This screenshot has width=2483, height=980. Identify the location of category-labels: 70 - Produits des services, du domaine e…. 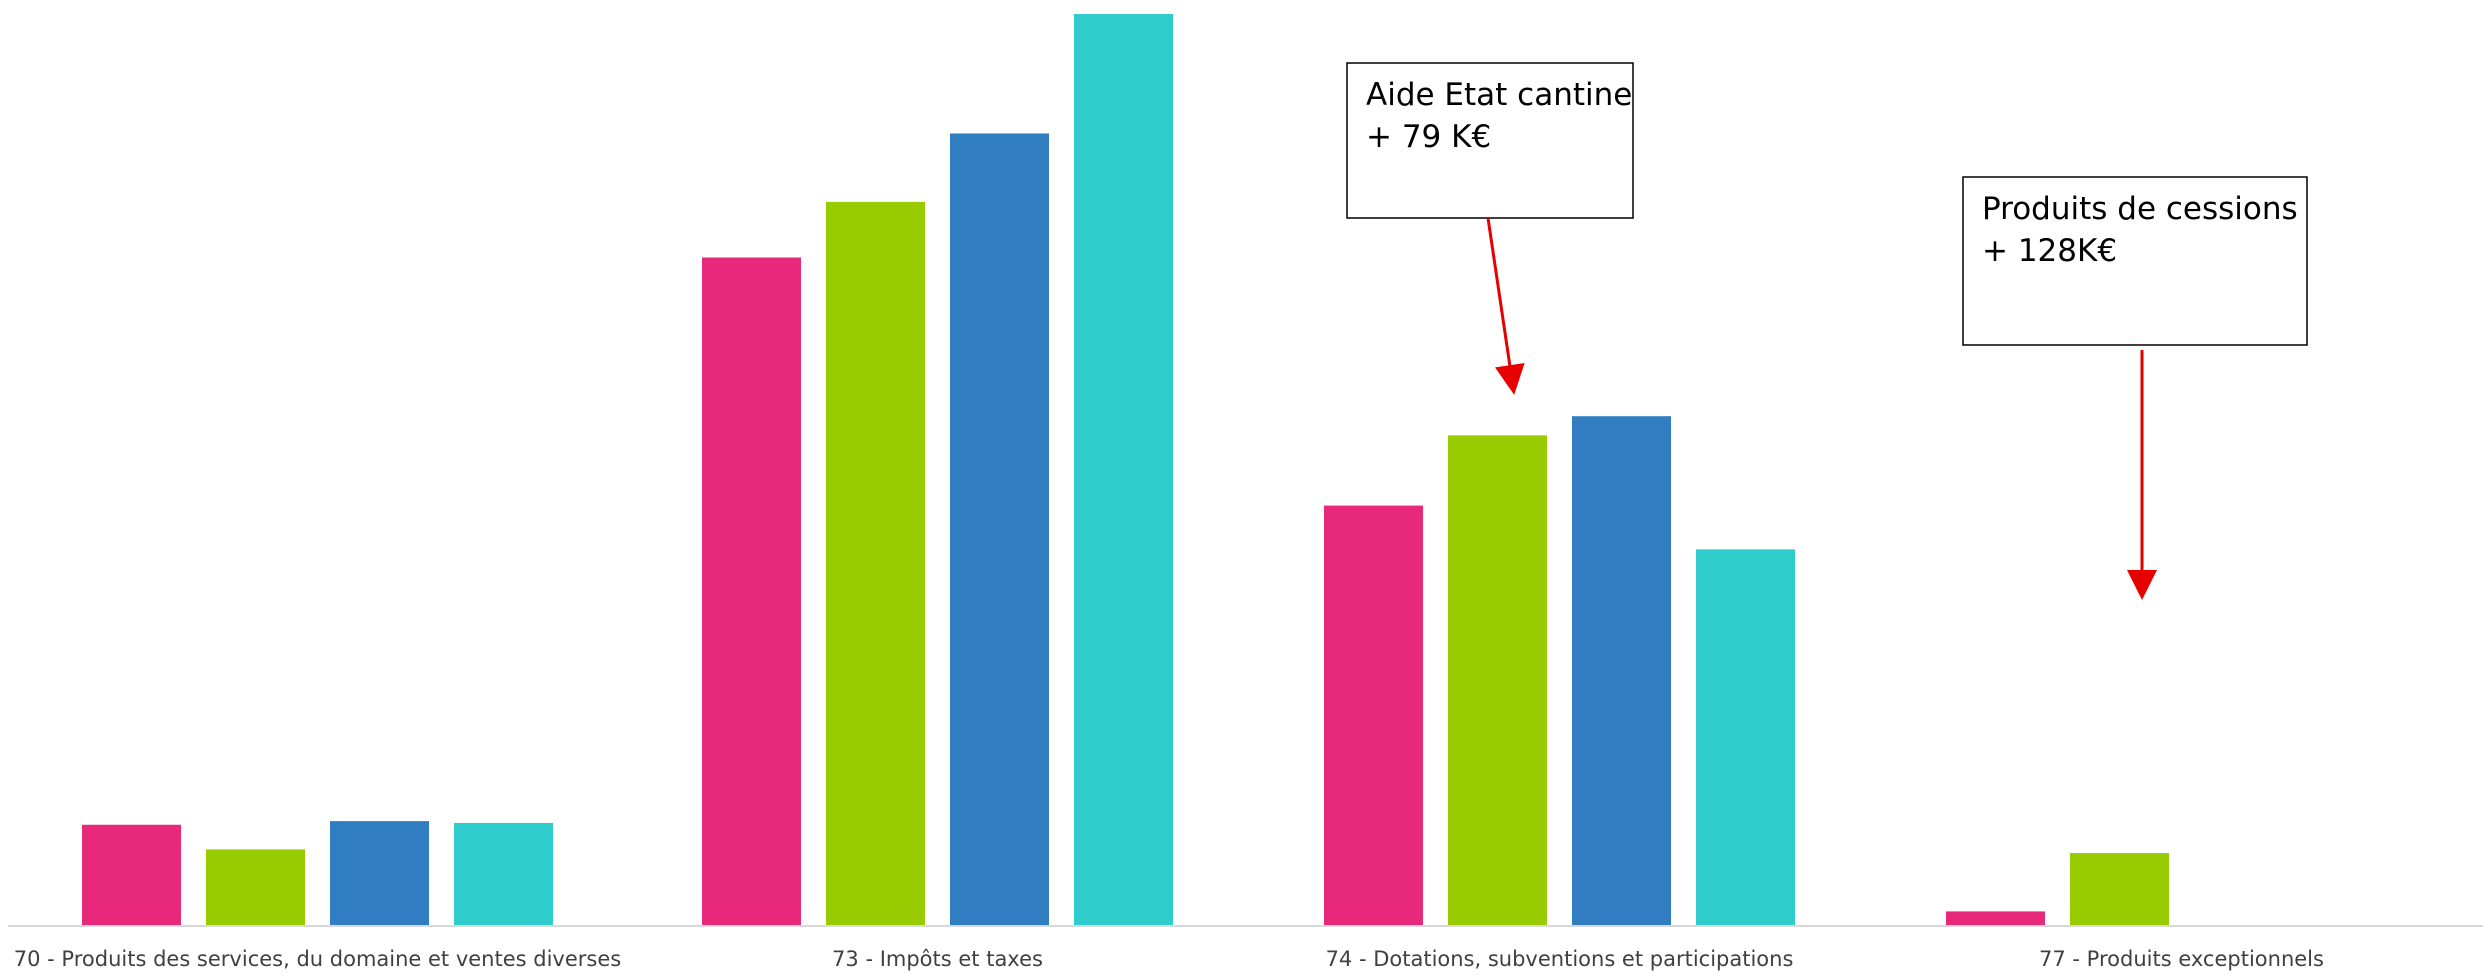
(1169, 959).